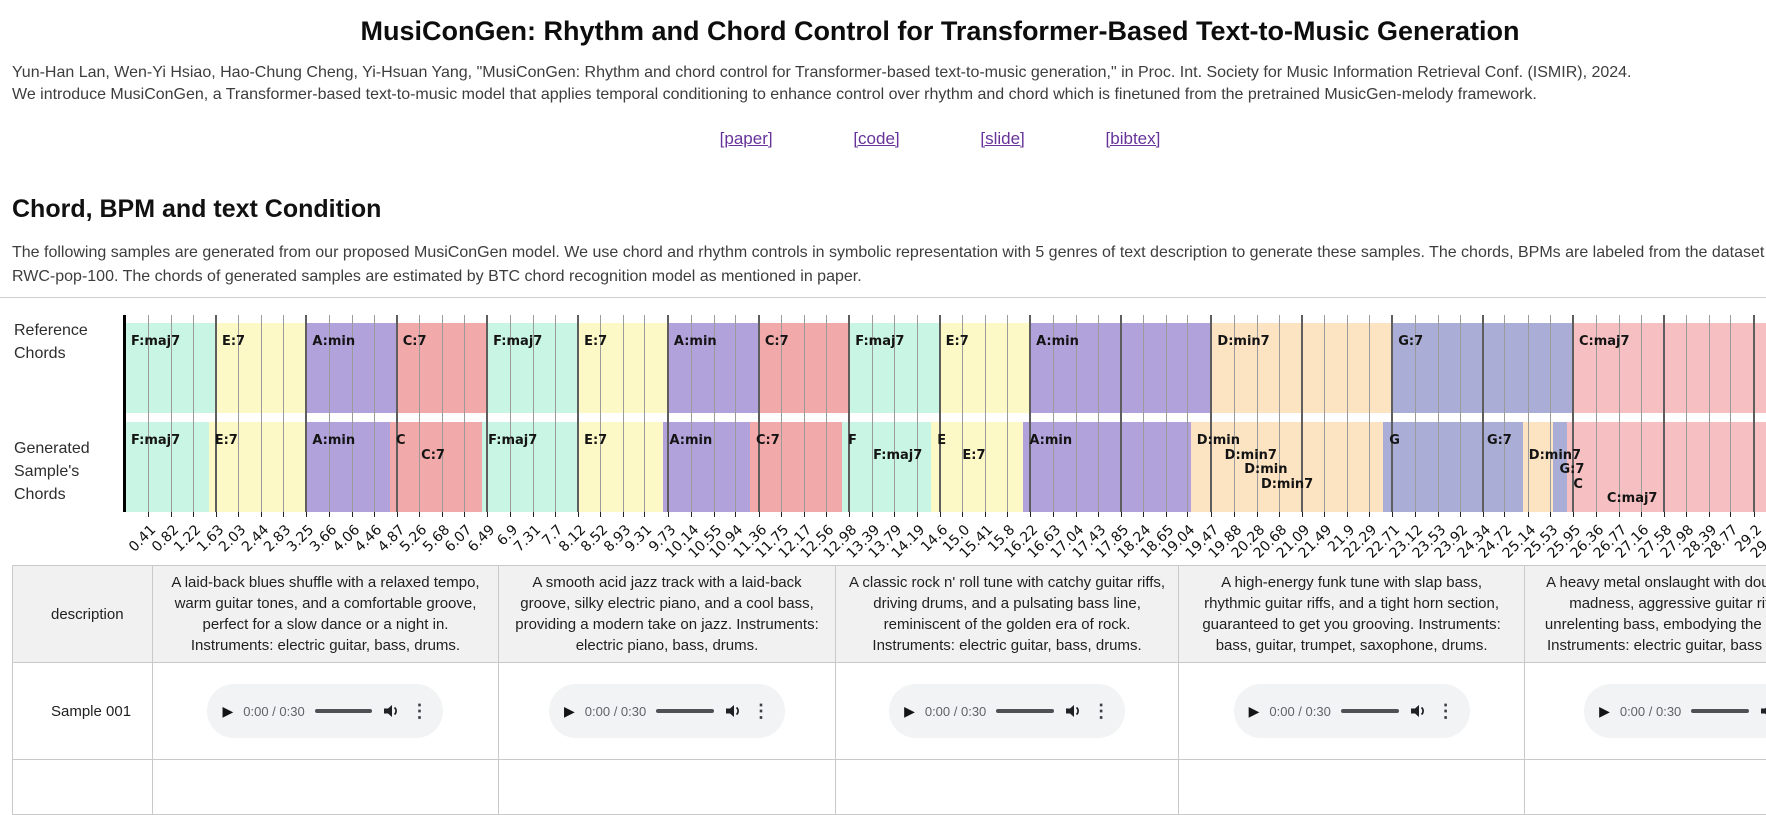 This screenshot has height=815, width=1766. What do you see at coordinates (1002, 138) in the screenshot?
I see `slide-link: [slide]` at bounding box center [1002, 138].